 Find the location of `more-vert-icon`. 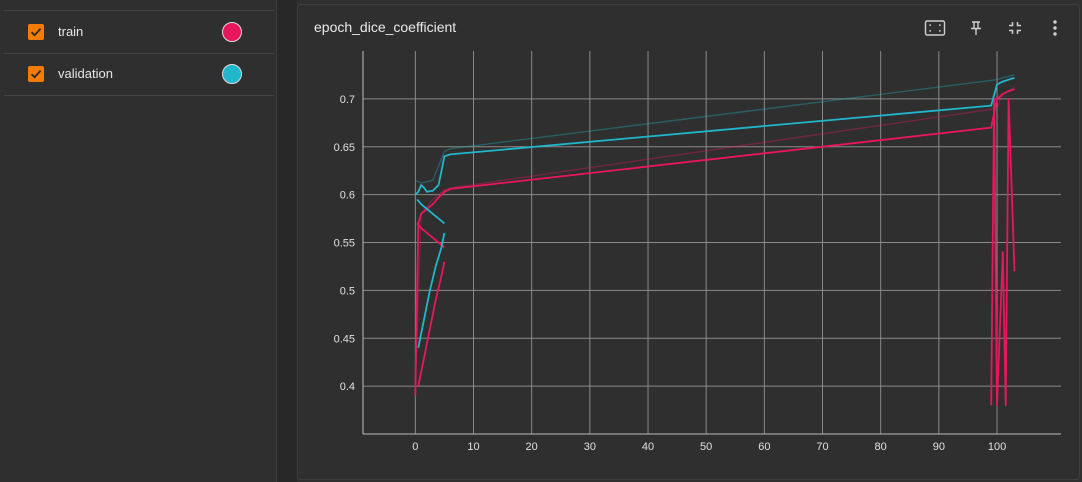

more-vert-icon is located at coordinates (1055, 28).